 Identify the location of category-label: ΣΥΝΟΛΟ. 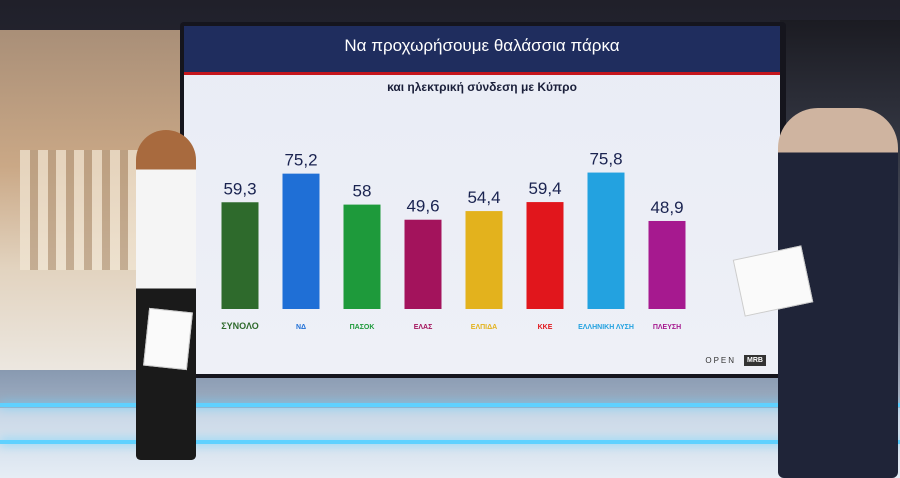
(239, 326).